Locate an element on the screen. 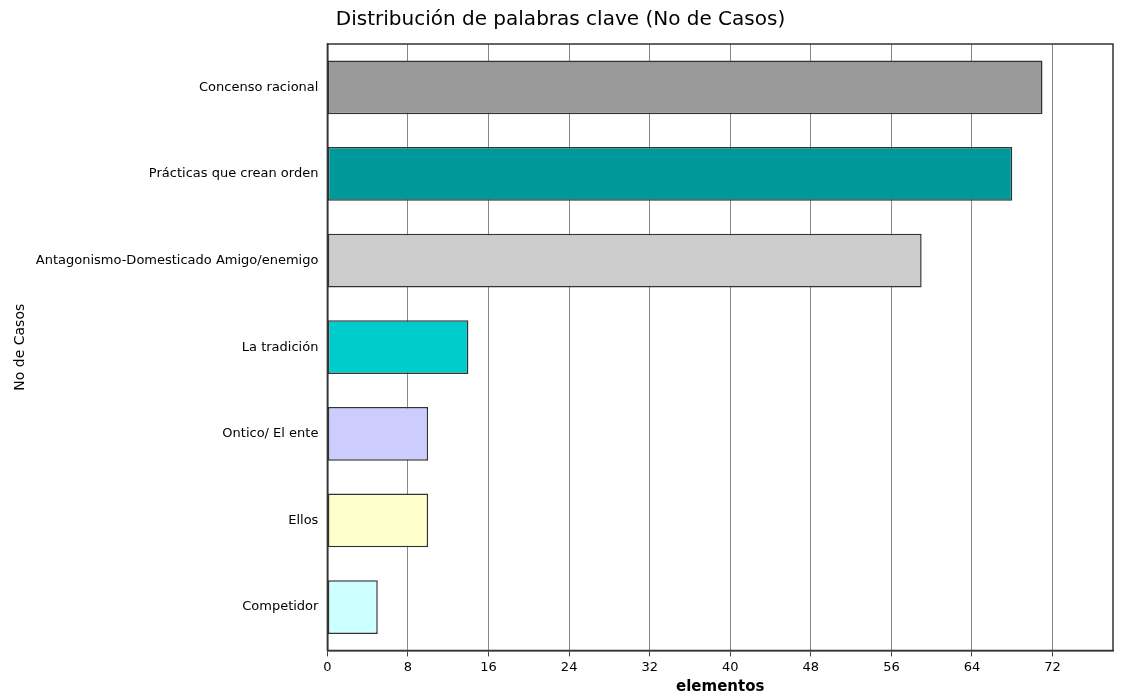 This screenshot has width=1127, height=700. x-tick-label: 32 is located at coordinates (649, 666).